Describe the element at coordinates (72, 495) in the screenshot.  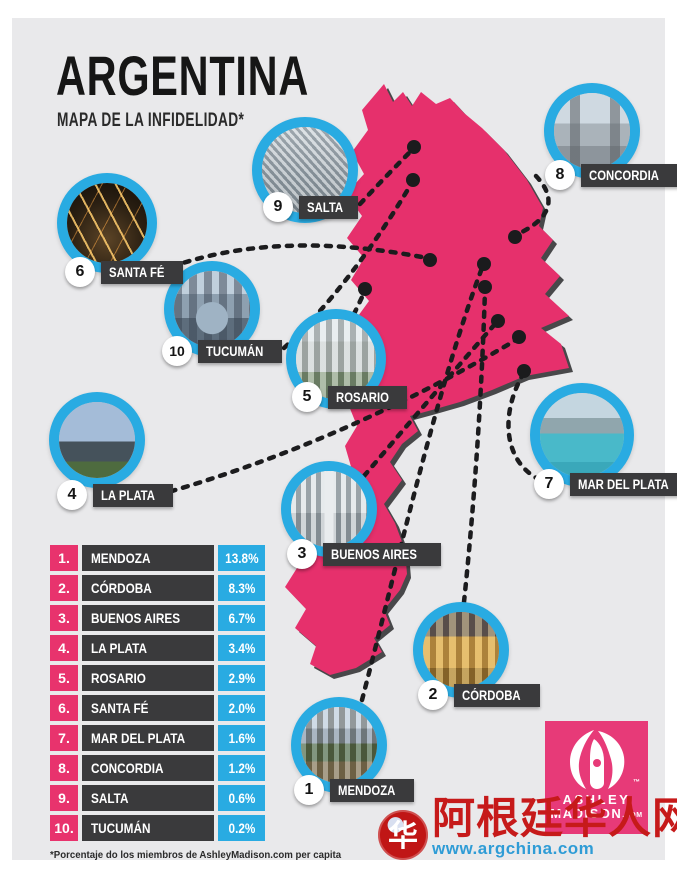
I see `laplata-rank-badge: 4` at that location.